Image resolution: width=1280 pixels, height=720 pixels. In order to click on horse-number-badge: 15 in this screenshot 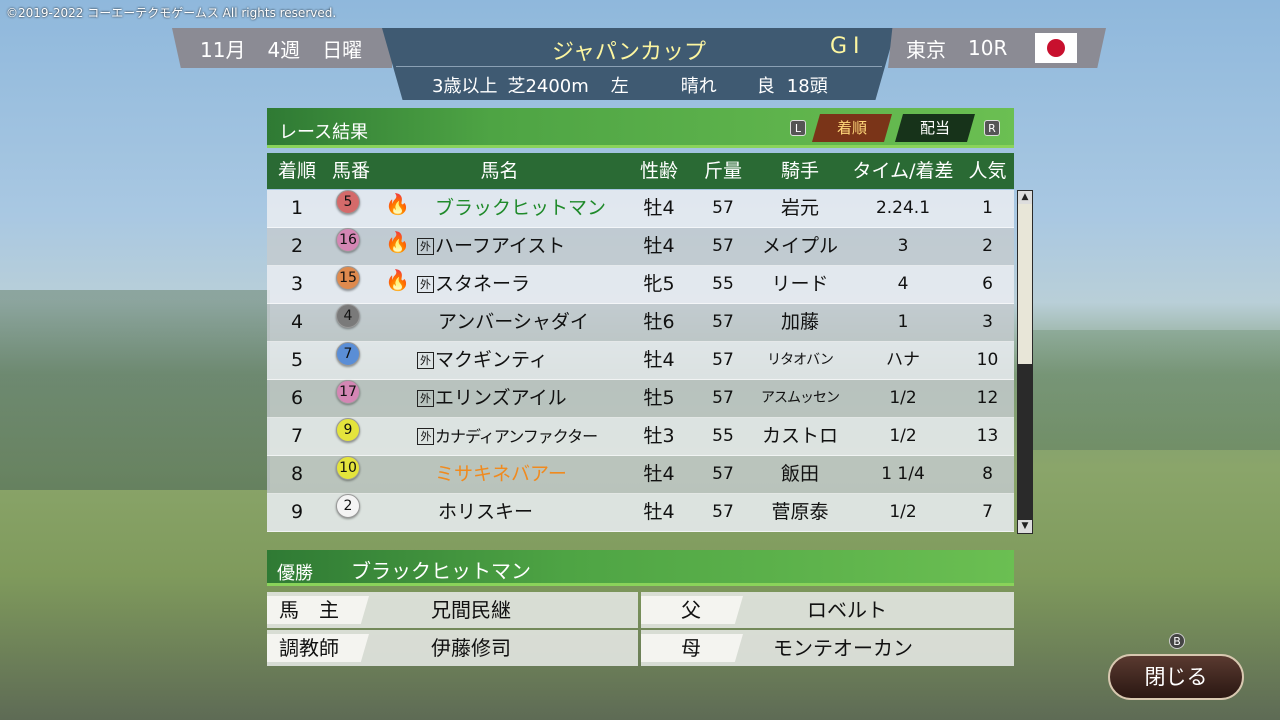, I will do `click(348, 278)`.